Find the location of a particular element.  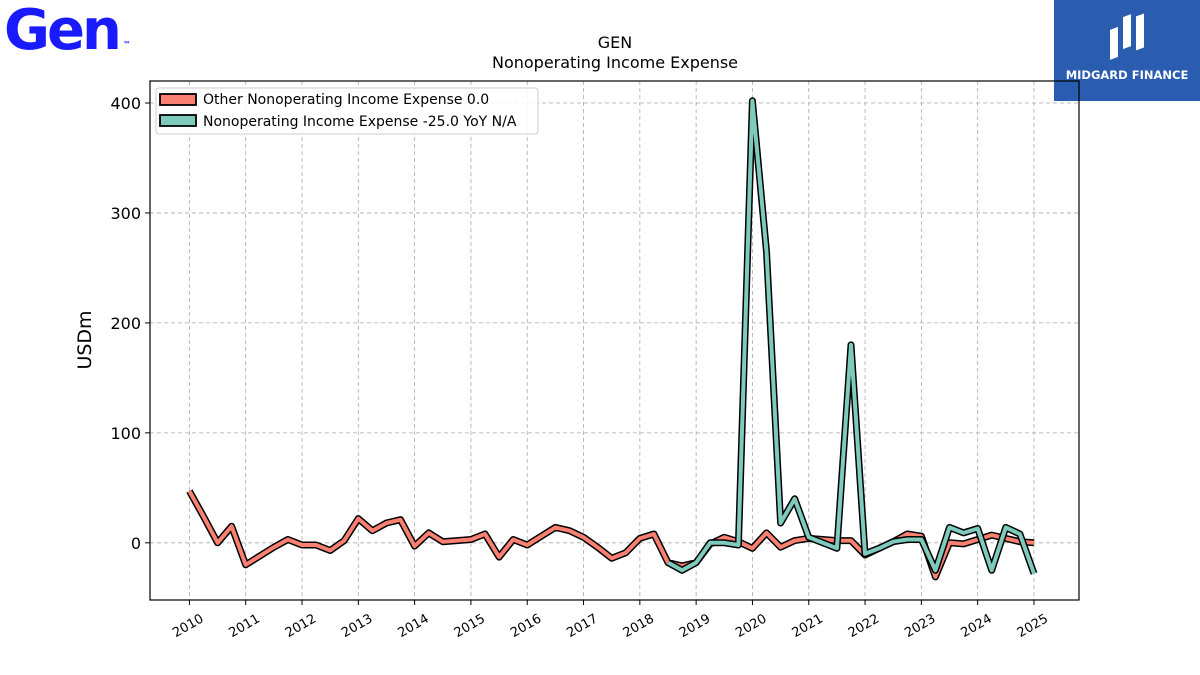

y-axis-label: USDm is located at coordinates (85, 339).